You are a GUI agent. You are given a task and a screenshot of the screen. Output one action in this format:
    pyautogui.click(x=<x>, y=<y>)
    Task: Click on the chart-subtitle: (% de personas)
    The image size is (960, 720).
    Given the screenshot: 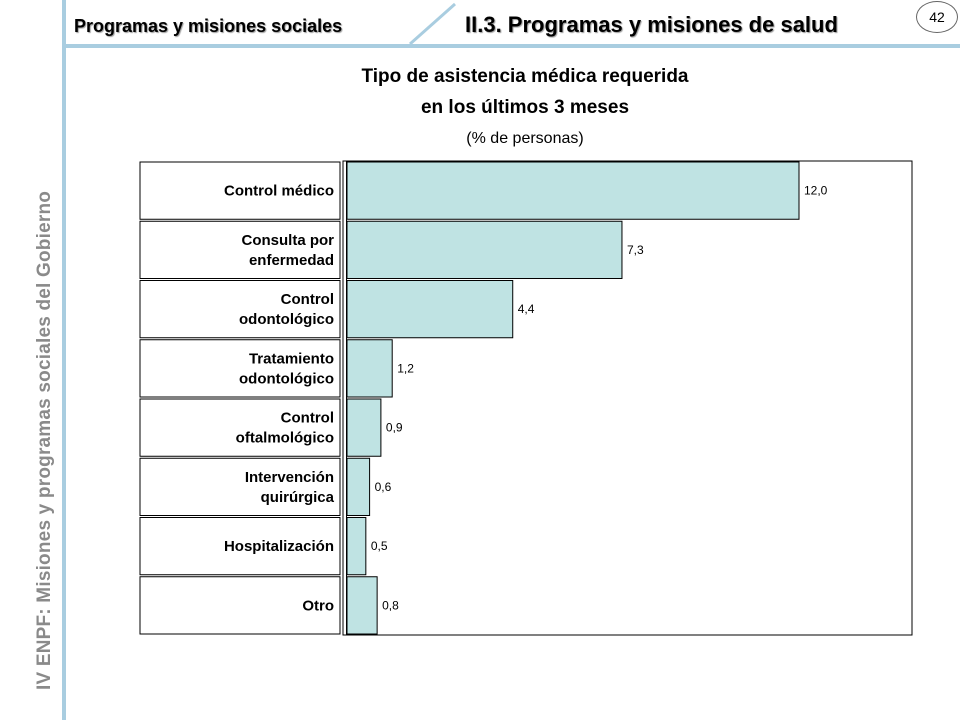 What is the action you would take?
    pyautogui.click(x=525, y=138)
    